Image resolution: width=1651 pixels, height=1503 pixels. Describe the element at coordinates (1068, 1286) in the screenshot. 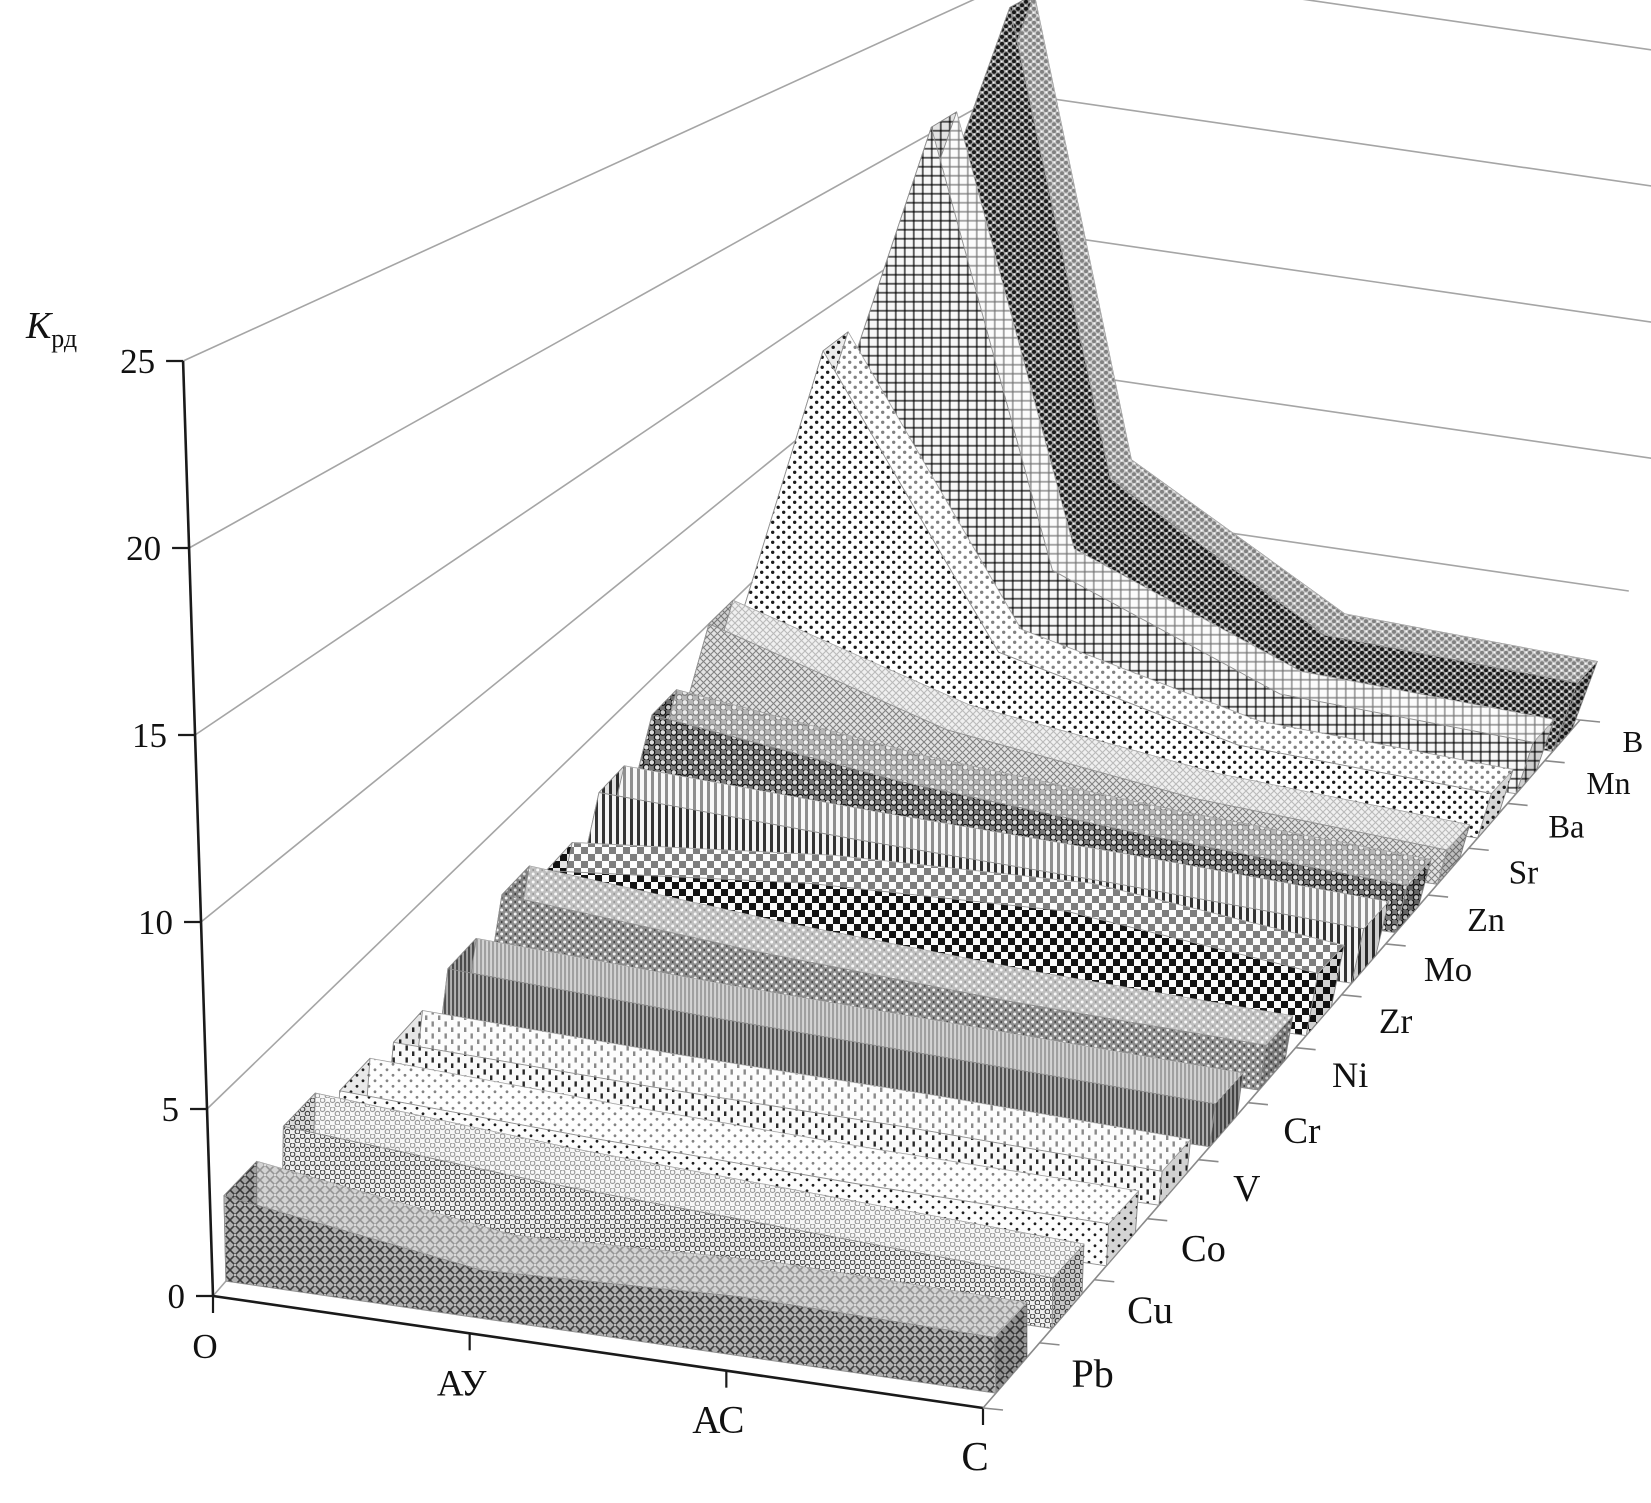

I see `ribbon-end-cap-Cu-shade` at that location.